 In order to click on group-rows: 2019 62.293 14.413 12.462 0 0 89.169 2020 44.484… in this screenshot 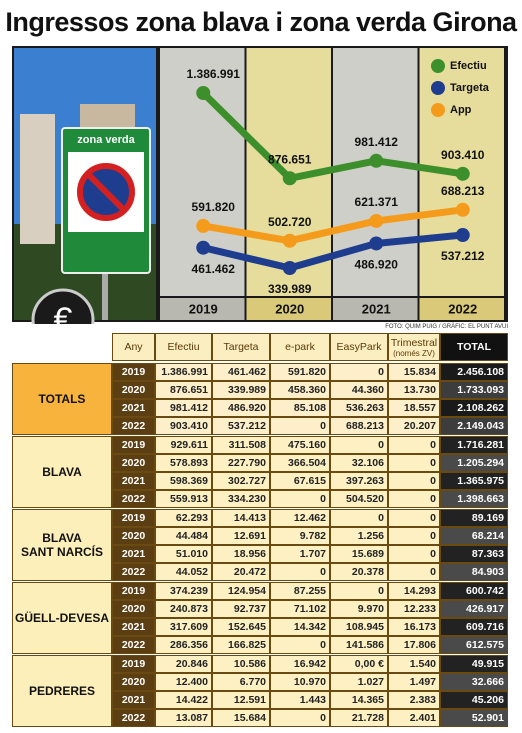, I will do `click(310, 545)`.